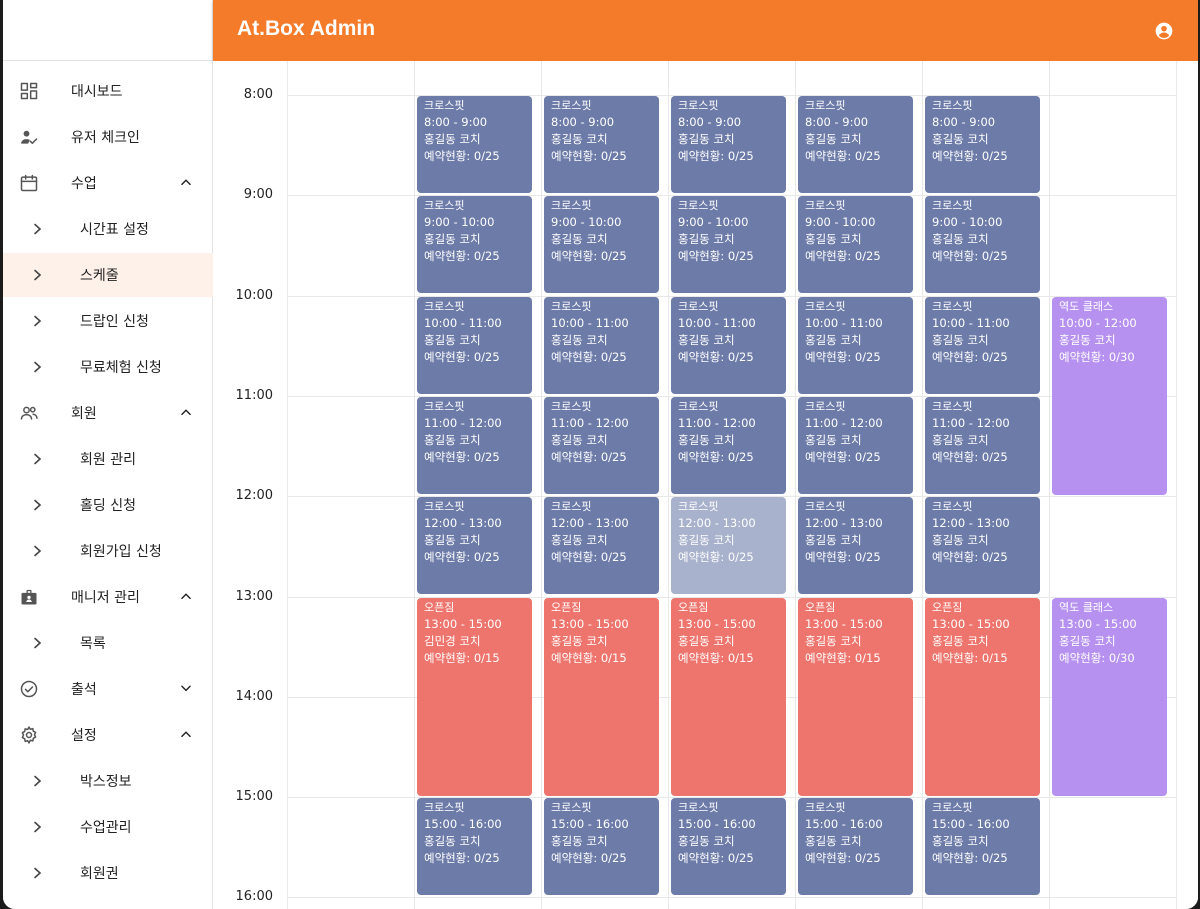 The image size is (1200, 909). I want to click on time-label: 8:00, so click(258, 94).